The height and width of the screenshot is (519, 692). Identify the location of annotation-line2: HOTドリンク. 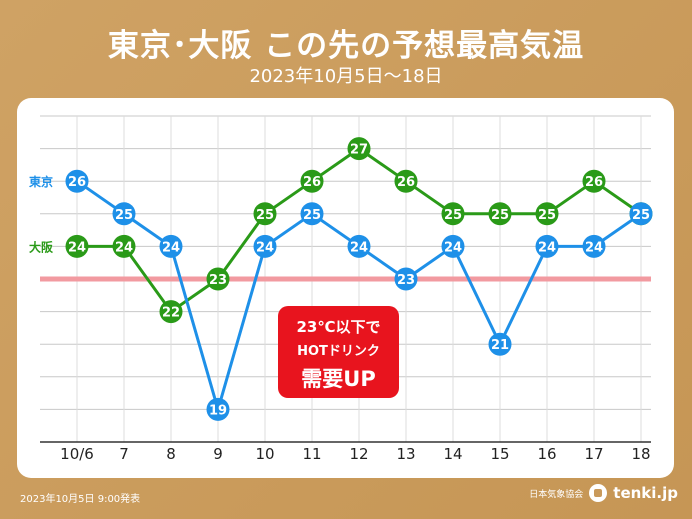
(338, 351).